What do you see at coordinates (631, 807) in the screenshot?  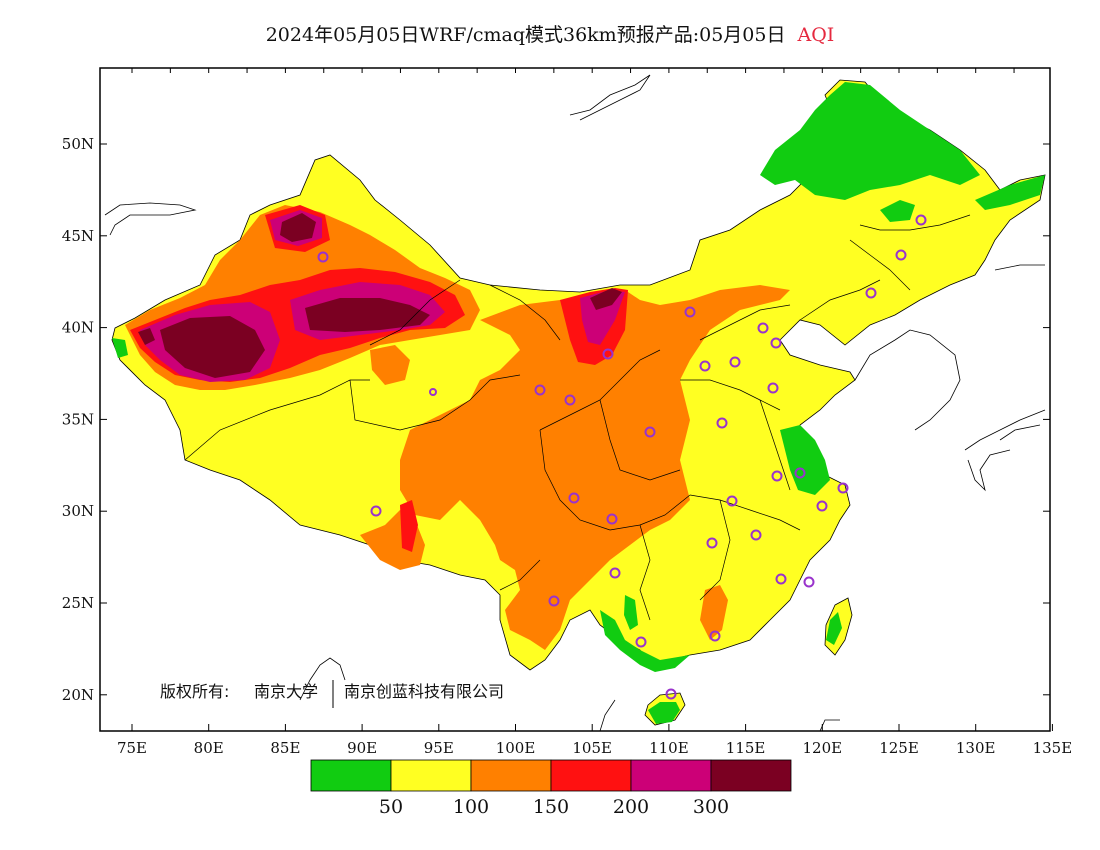 I see `legend-label: 200` at bounding box center [631, 807].